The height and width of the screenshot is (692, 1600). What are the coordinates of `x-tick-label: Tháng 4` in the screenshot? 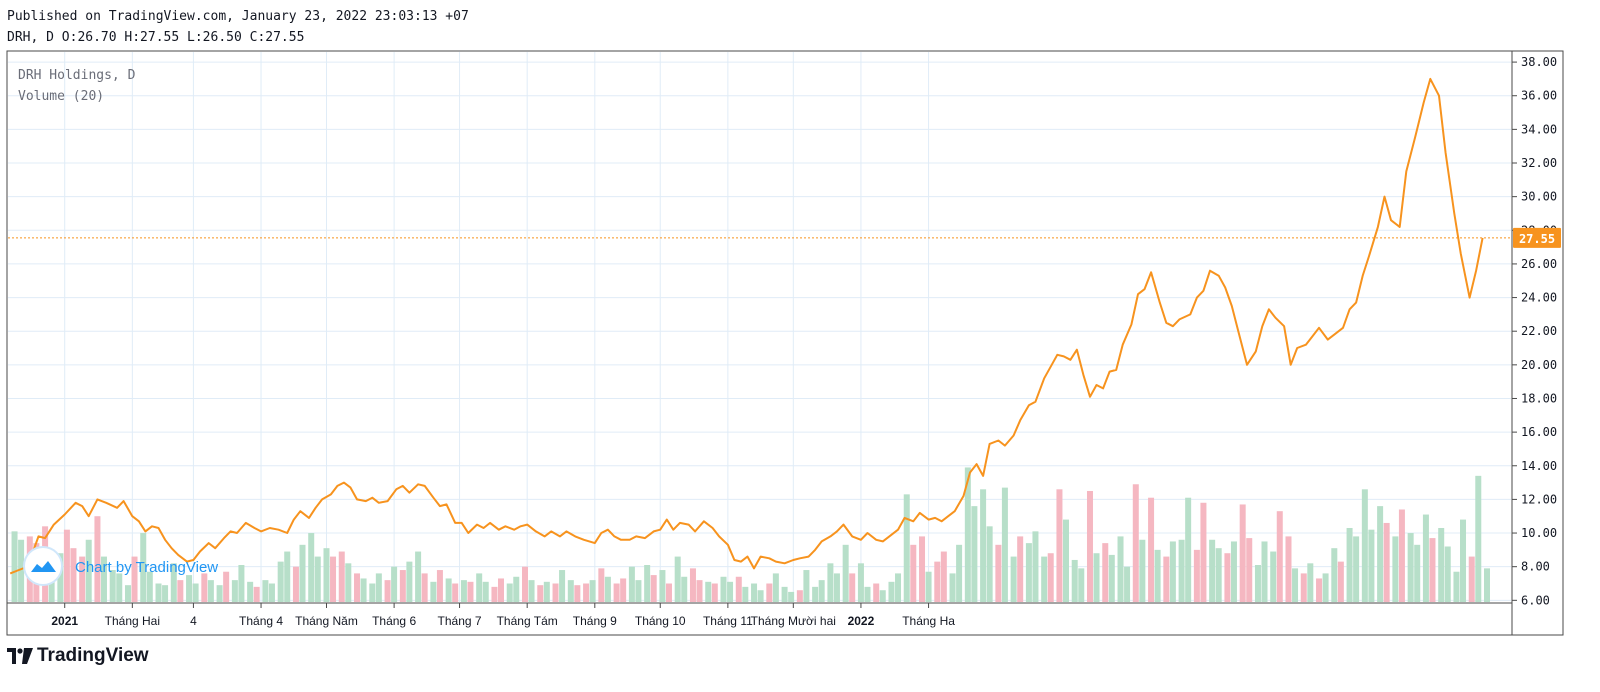 It's located at (261, 621).